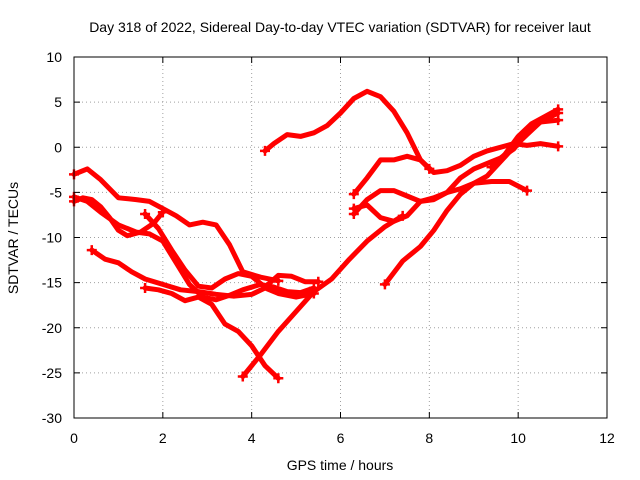  What do you see at coordinates (252, 438) in the screenshot?
I see `x-tick-label: 4` at bounding box center [252, 438].